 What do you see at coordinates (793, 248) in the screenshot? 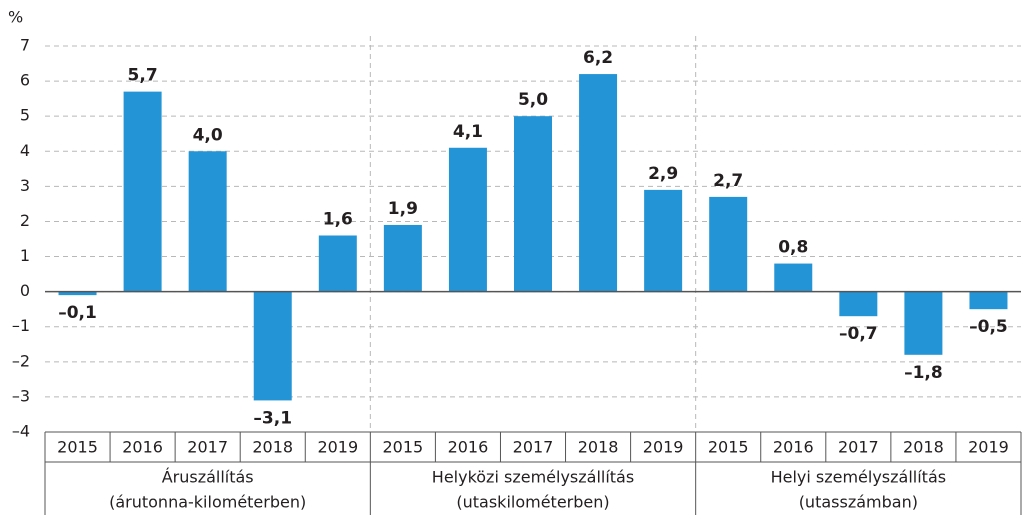
I see `value-label: 0,8` at bounding box center [793, 248].